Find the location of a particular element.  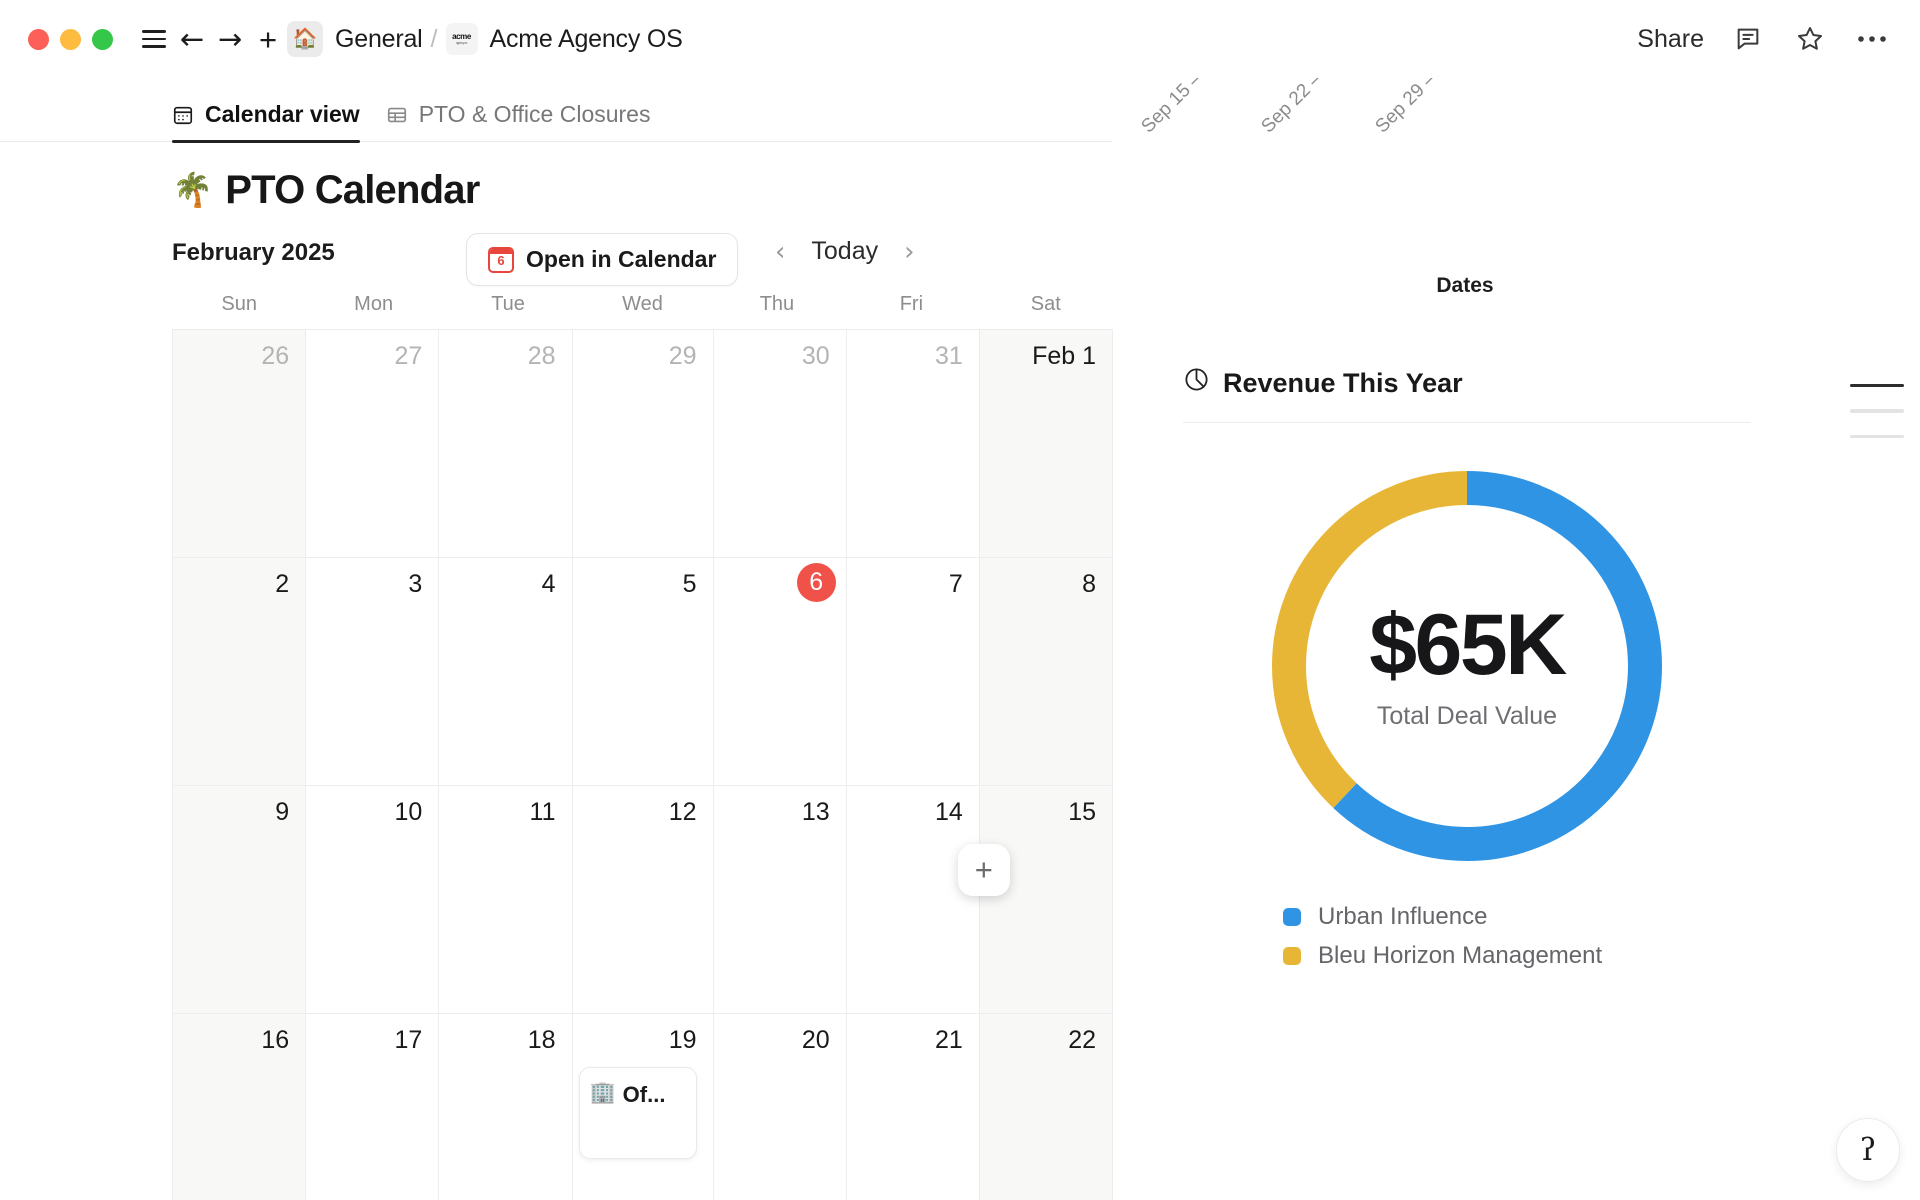

open-in-calendar-button: 6 Open in Calendar is located at coordinates (602, 259).